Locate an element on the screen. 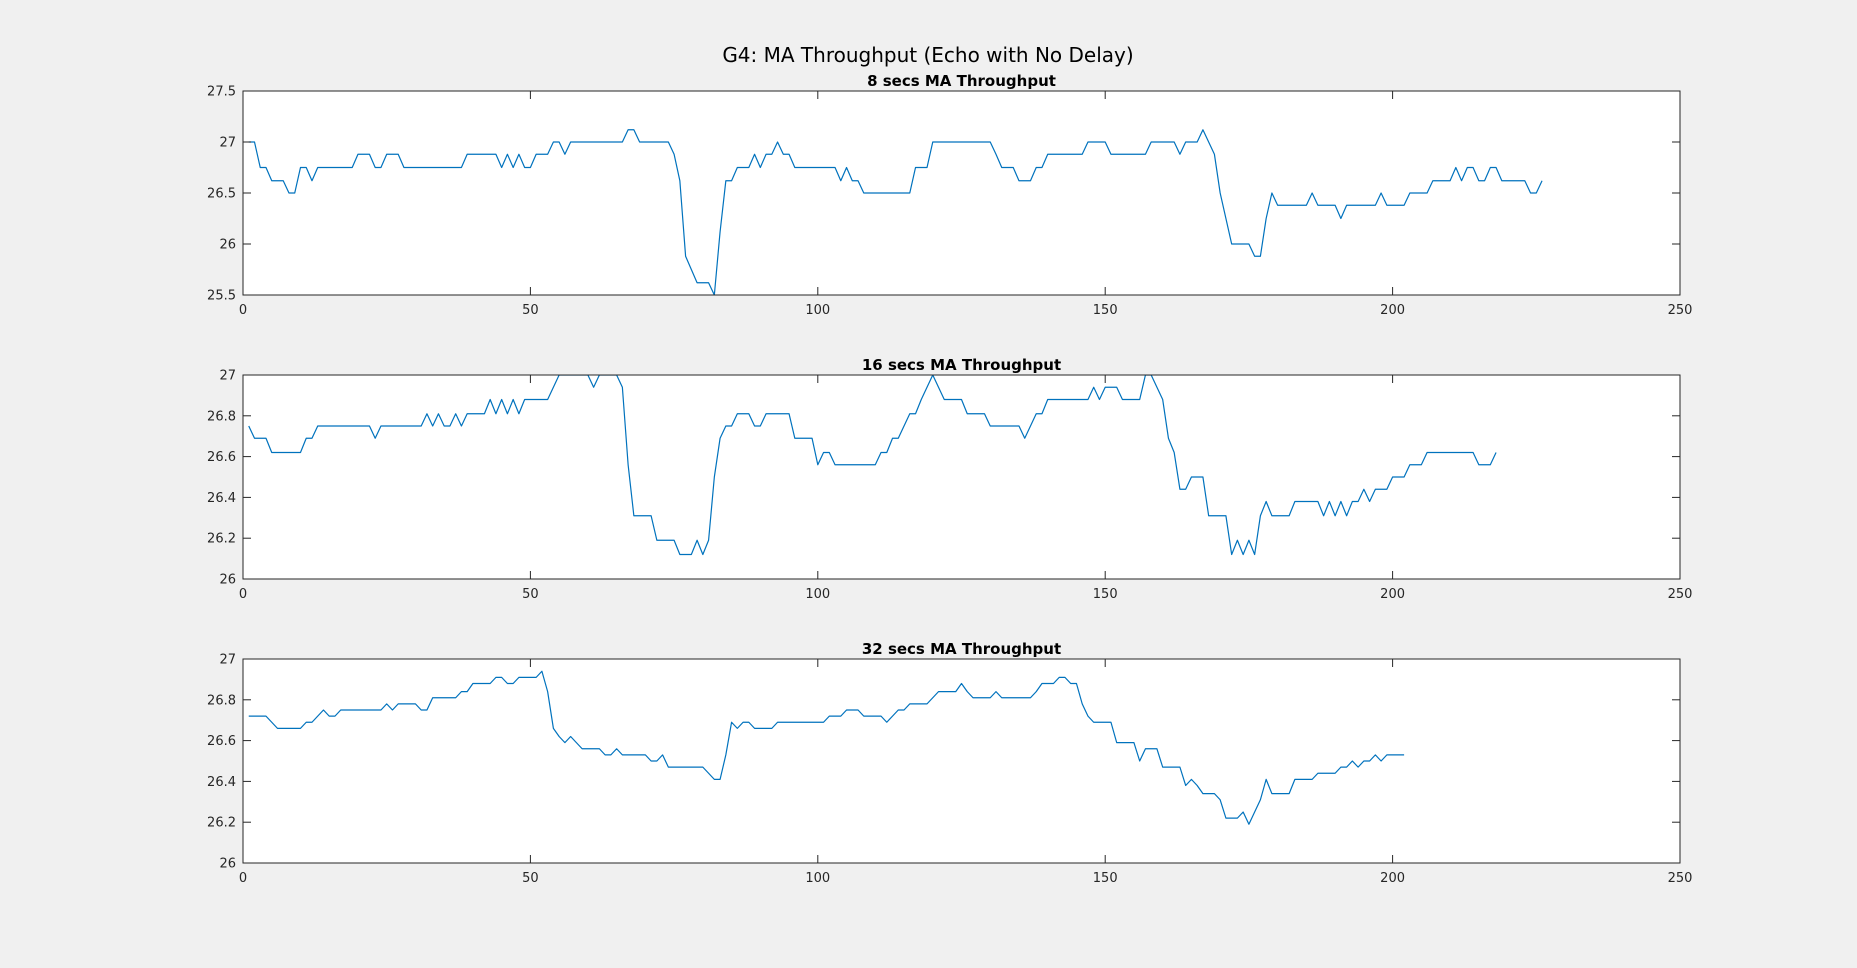  y-tick-label: 26.5 is located at coordinates (221, 194).